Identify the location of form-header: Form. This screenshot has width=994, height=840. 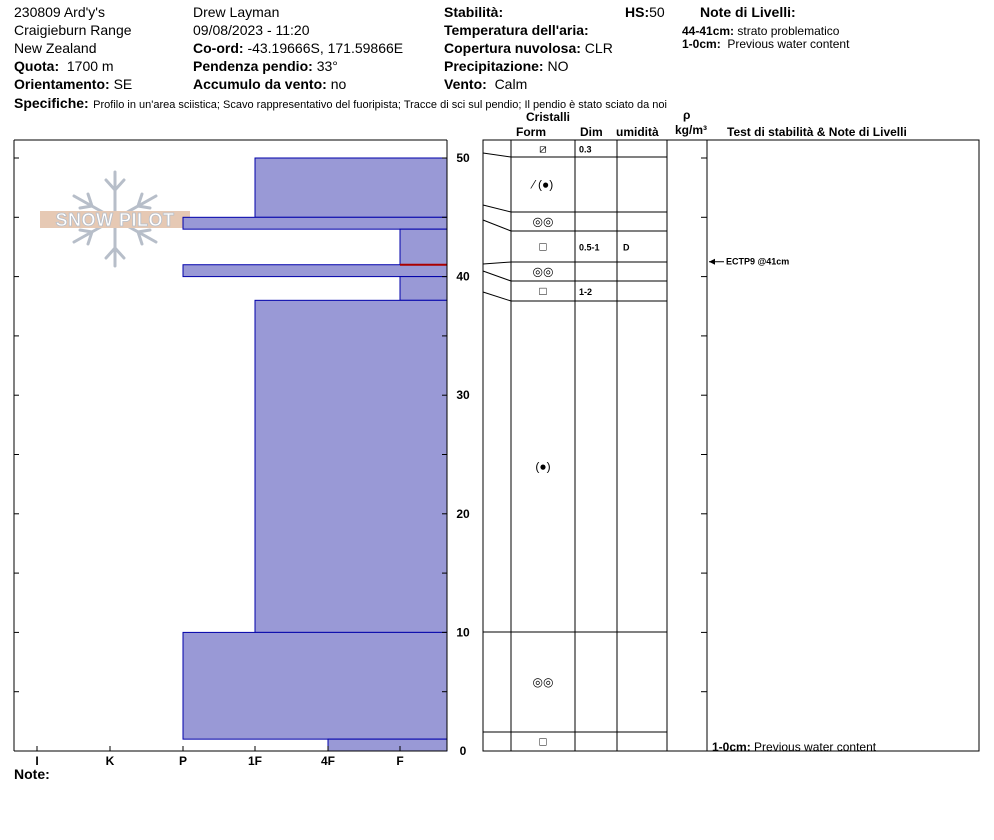
(531, 132).